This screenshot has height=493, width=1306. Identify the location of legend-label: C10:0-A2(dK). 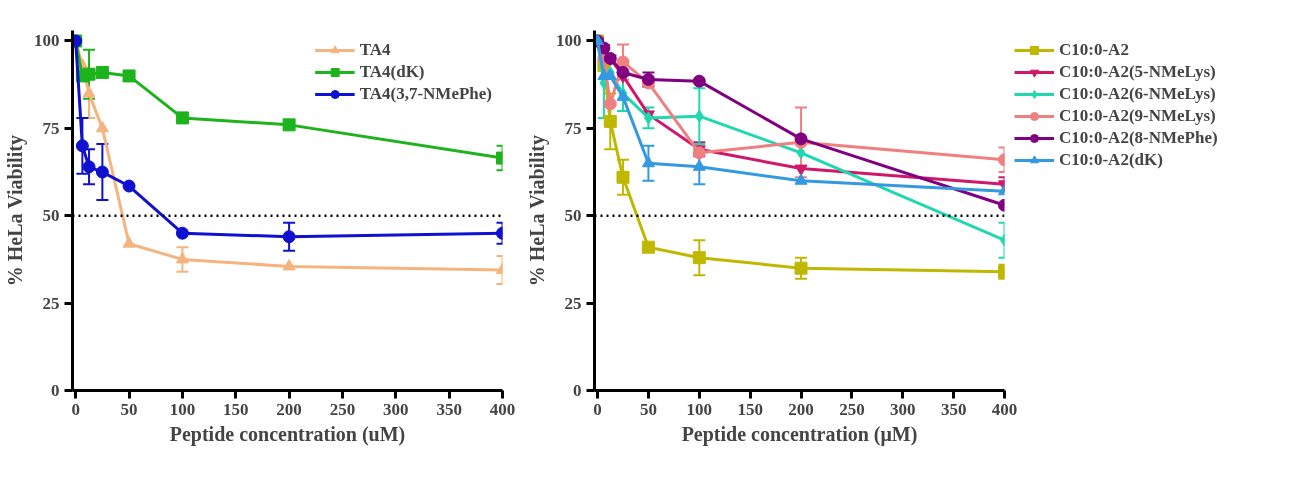
(1111, 160).